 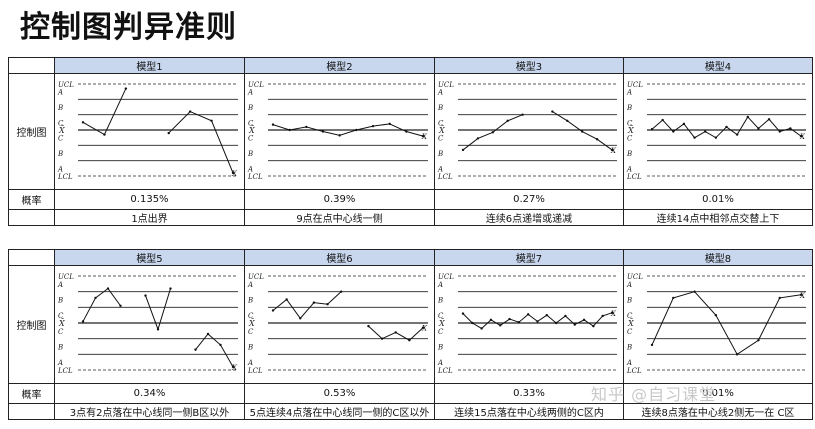 What do you see at coordinates (149, 131) in the screenshot?
I see `chart-cell-1: UCL A B C C B A LCL X̄ X` at bounding box center [149, 131].